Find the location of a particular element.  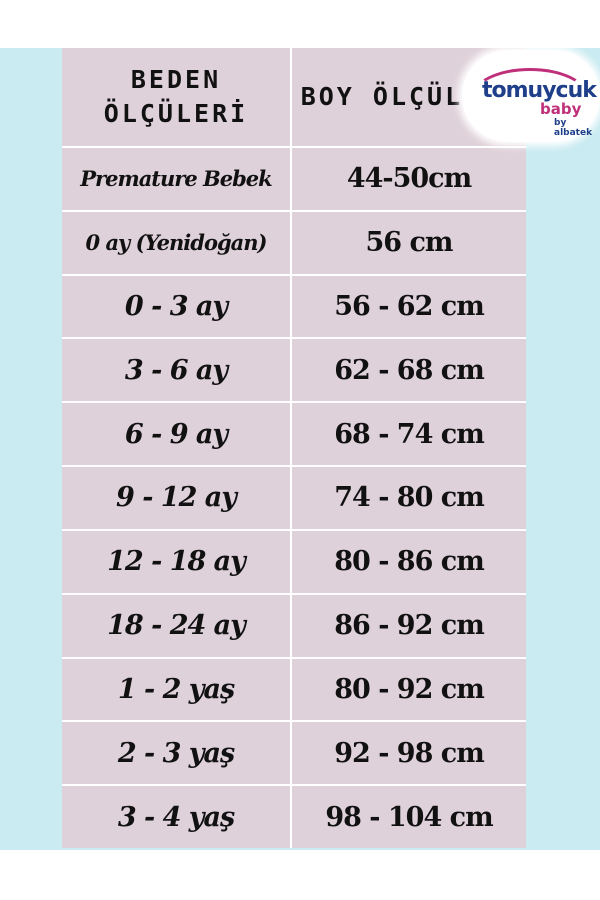

size-cell: 6 - 9 ay is located at coordinates (176, 434).